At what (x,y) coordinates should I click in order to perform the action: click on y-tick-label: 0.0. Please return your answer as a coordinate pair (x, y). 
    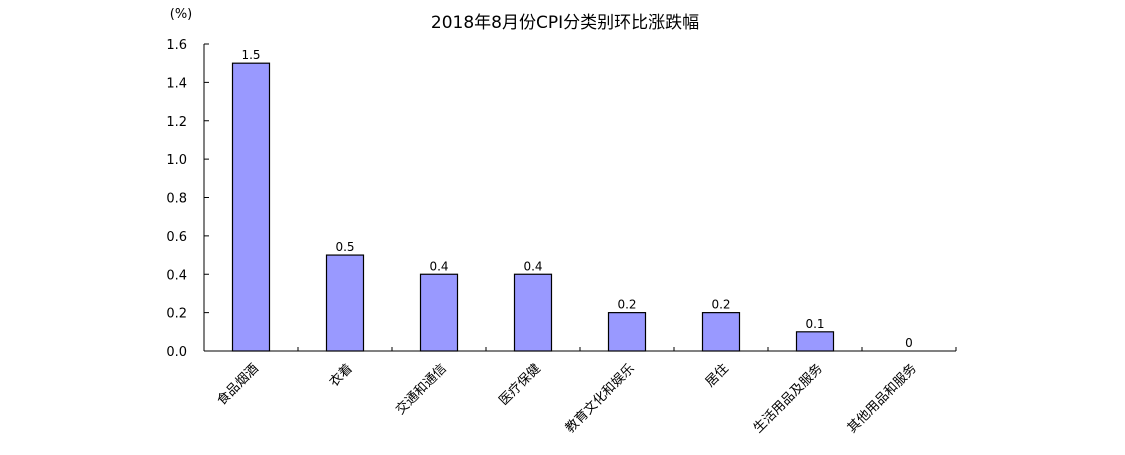
    Looking at the image, I should click on (176, 352).